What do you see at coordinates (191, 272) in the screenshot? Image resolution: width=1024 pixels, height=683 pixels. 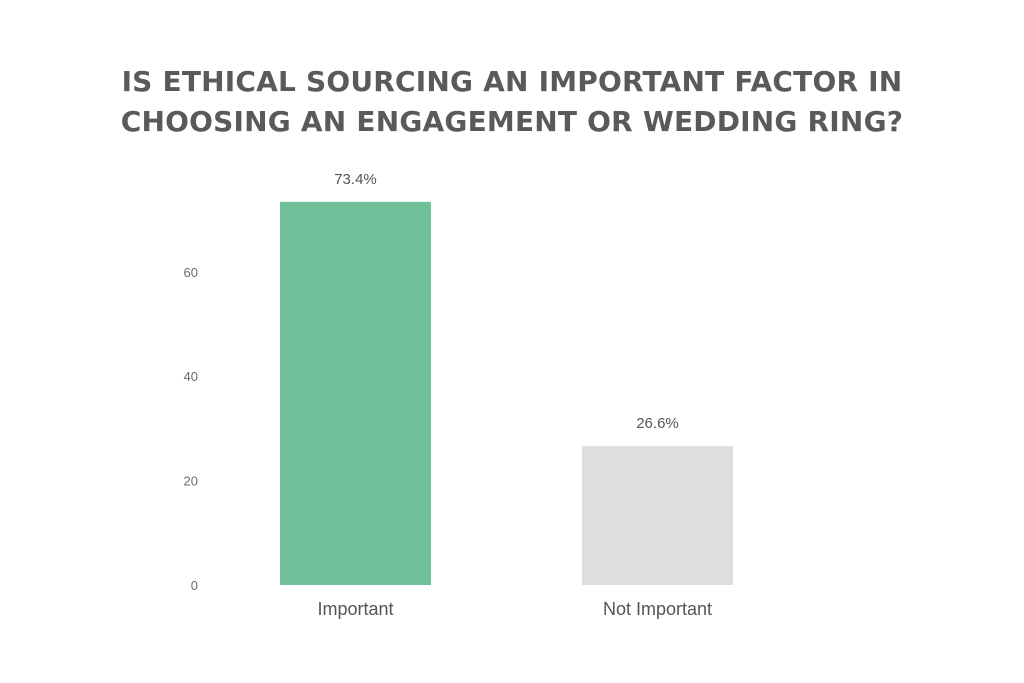 I see `y-tick-label: 60` at bounding box center [191, 272].